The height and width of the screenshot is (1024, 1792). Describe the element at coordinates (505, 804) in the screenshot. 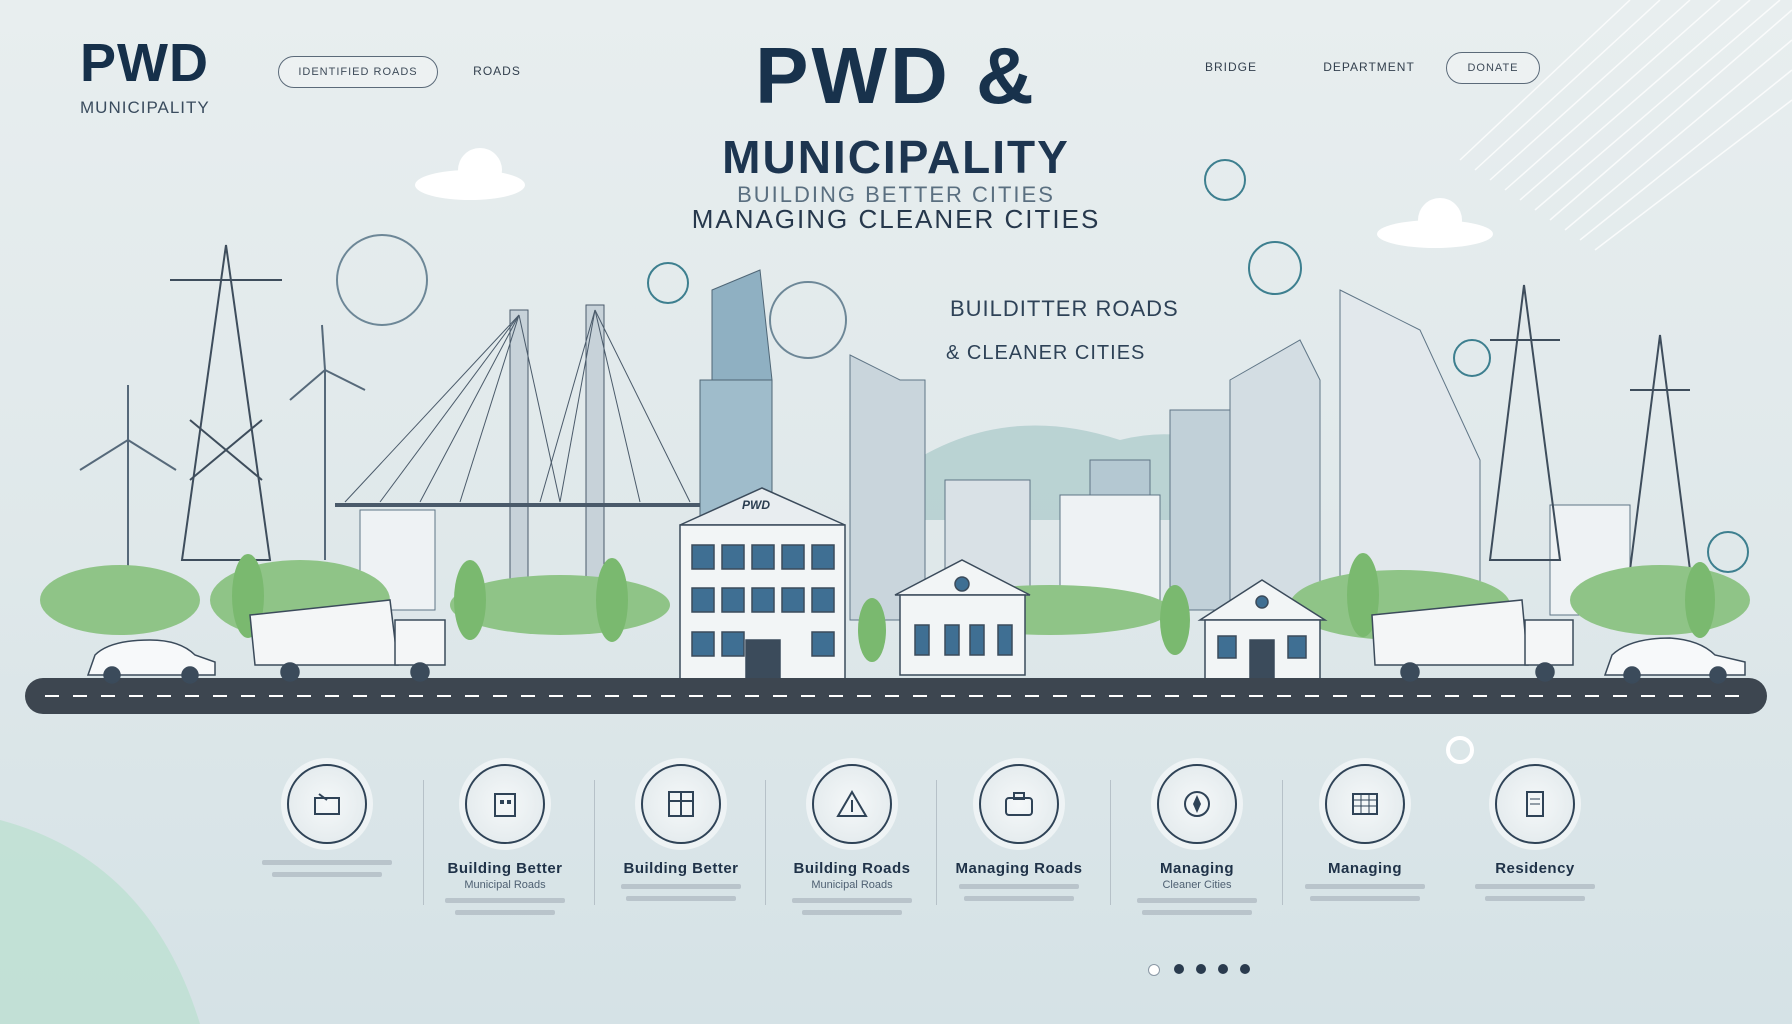

I see `building-icon` at that location.